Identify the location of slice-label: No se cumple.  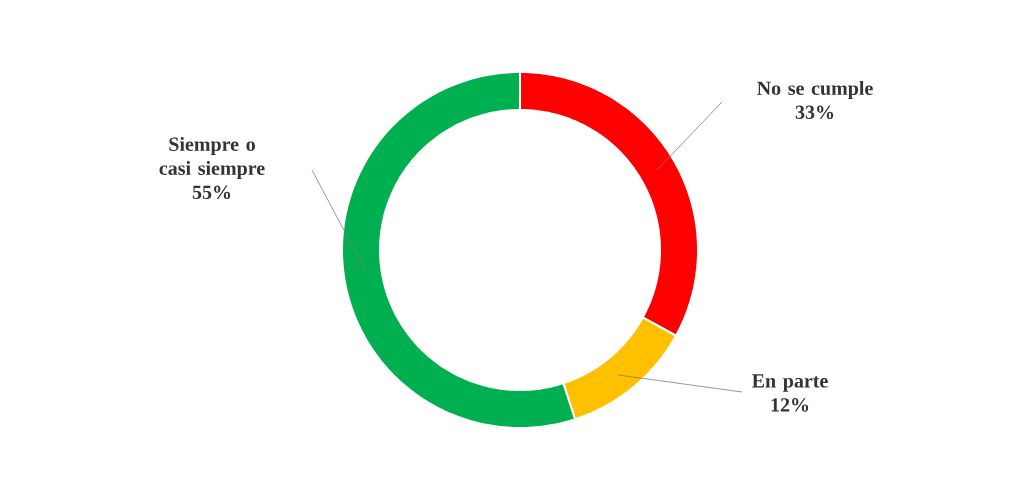
(815, 90).